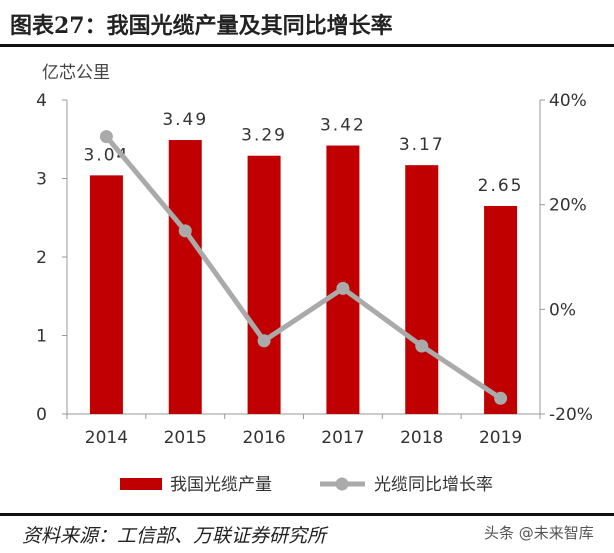  What do you see at coordinates (41, 415) in the screenshot?
I see `y-tick-label: 0` at bounding box center [41, 415].